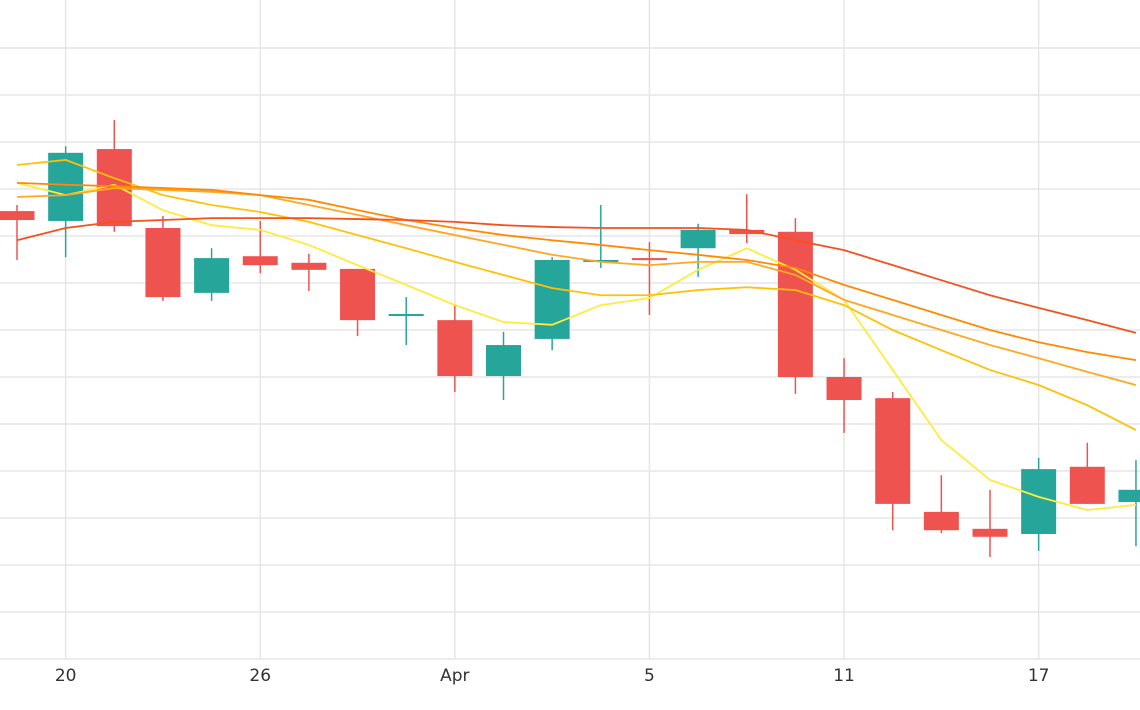 The image size is (1140, 710). I want to click on x-tick-label: 20, so click(66, 676).